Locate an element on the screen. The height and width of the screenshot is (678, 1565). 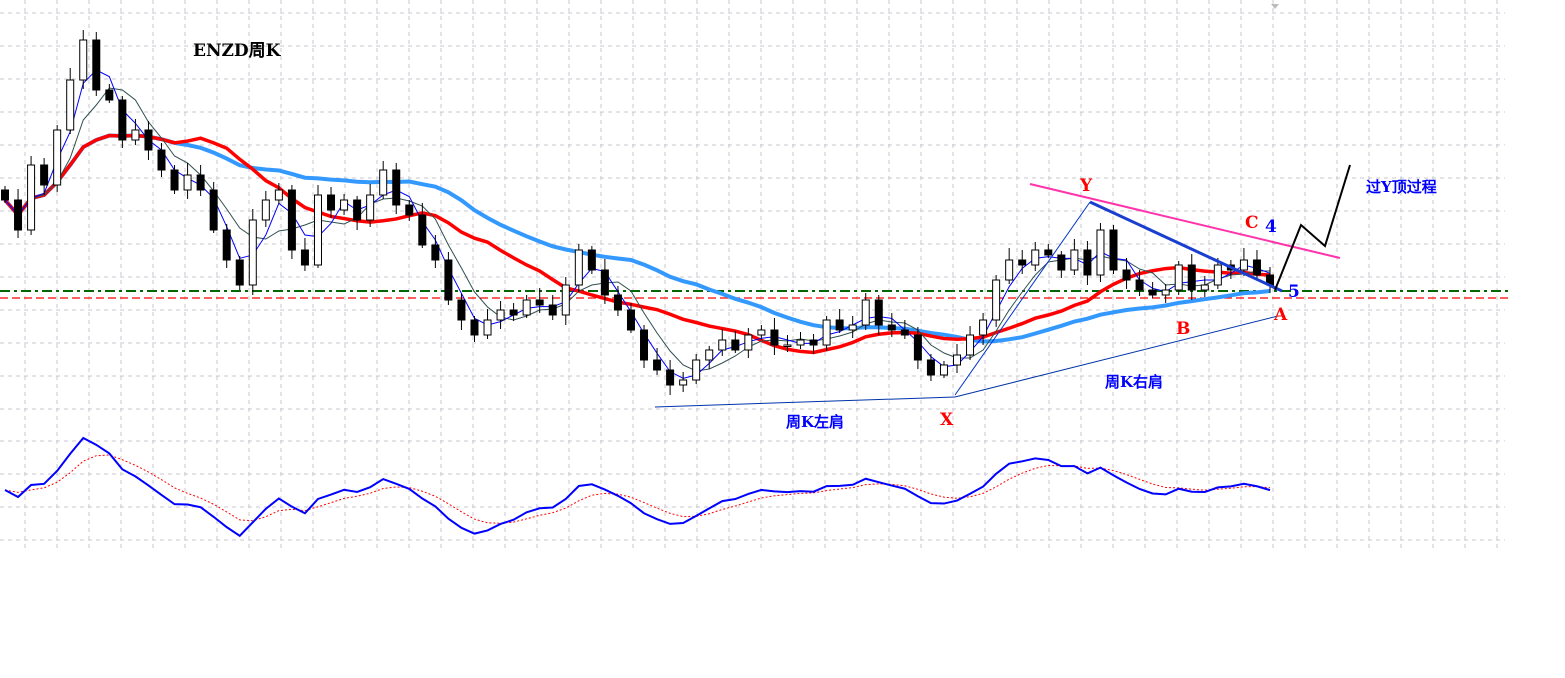
x-to-y-line is located at coordinates (1022, 298).